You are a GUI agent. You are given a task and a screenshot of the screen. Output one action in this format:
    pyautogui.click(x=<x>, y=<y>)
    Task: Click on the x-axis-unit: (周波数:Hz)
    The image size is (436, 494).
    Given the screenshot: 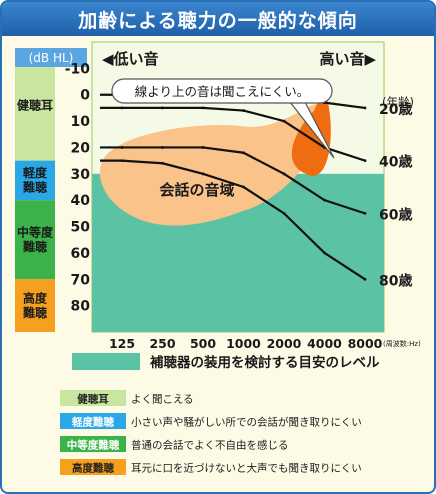 What is the action you would take?
    pyautogui.click(x=402, y=343)
    